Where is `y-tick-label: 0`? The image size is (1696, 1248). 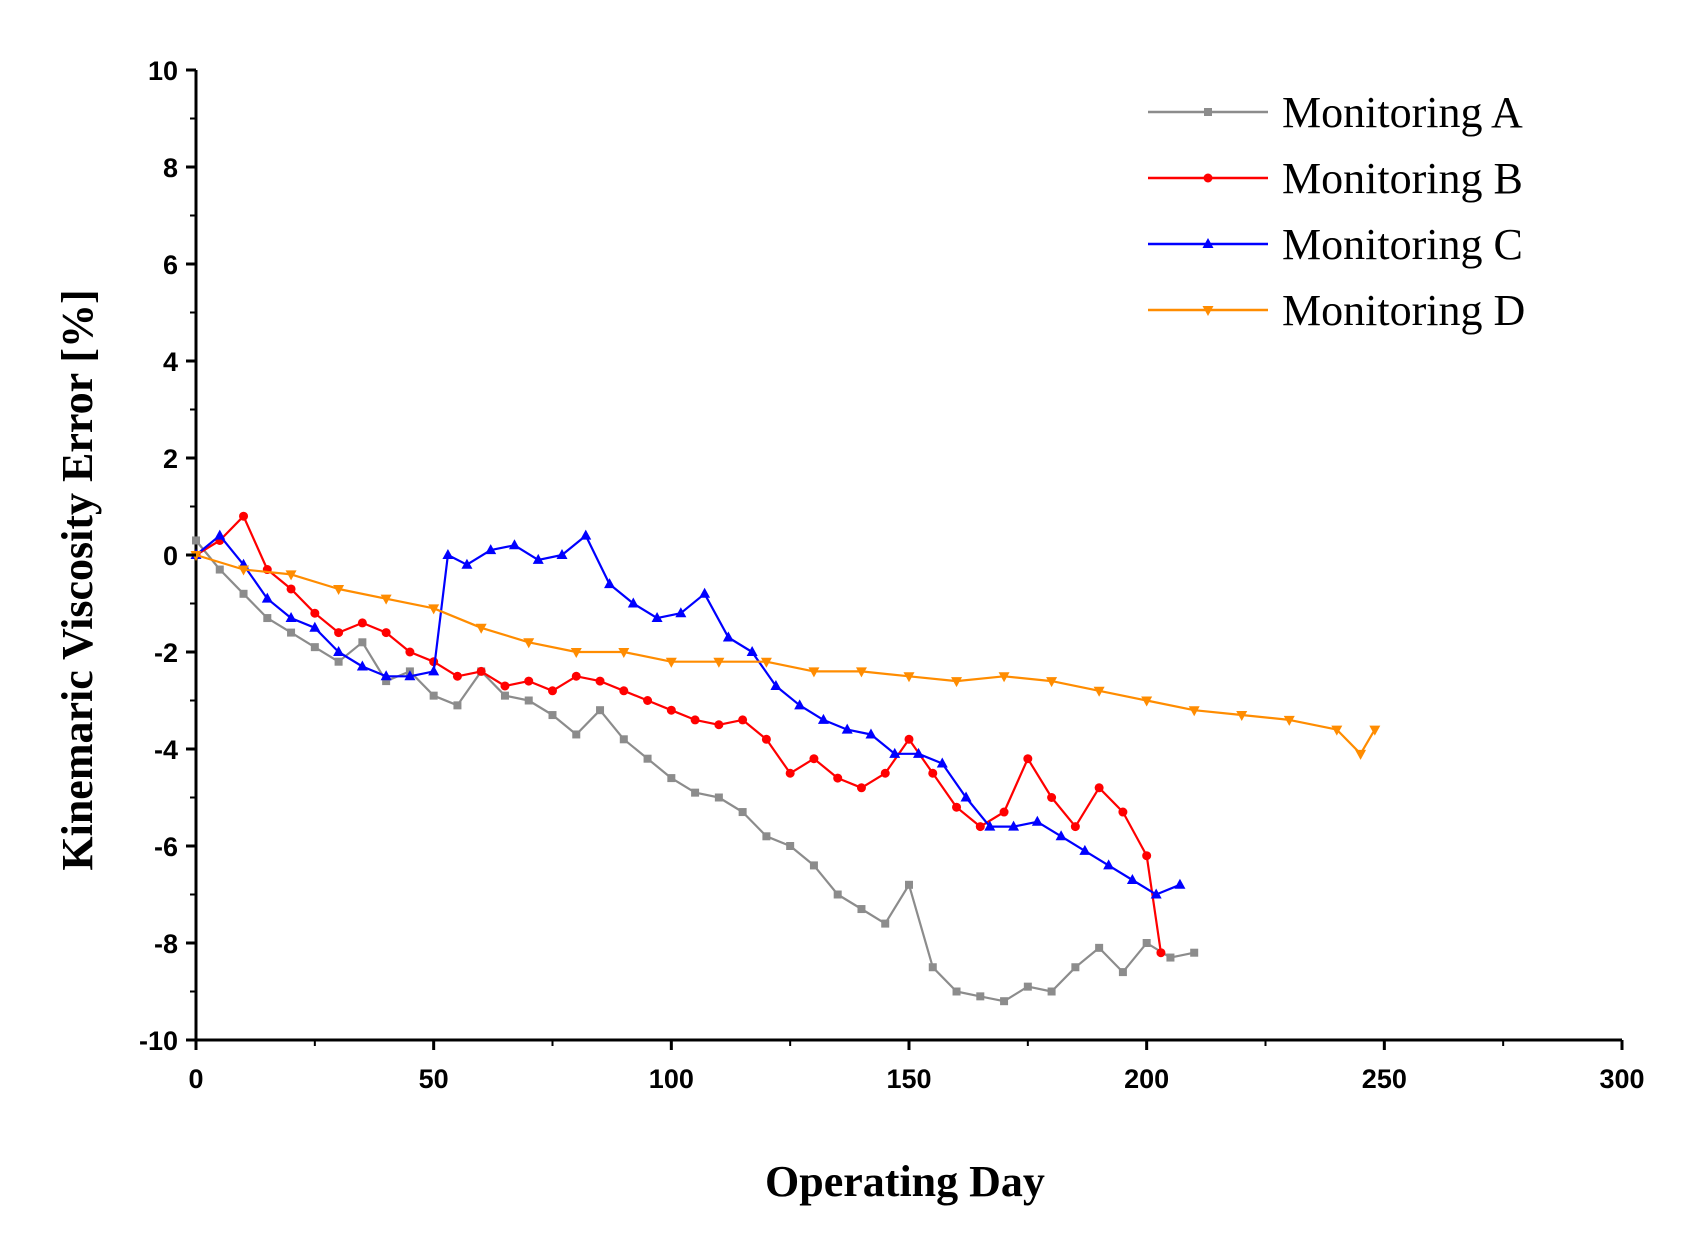 y-tick-label: 0 is located at coordinates (170, 556).